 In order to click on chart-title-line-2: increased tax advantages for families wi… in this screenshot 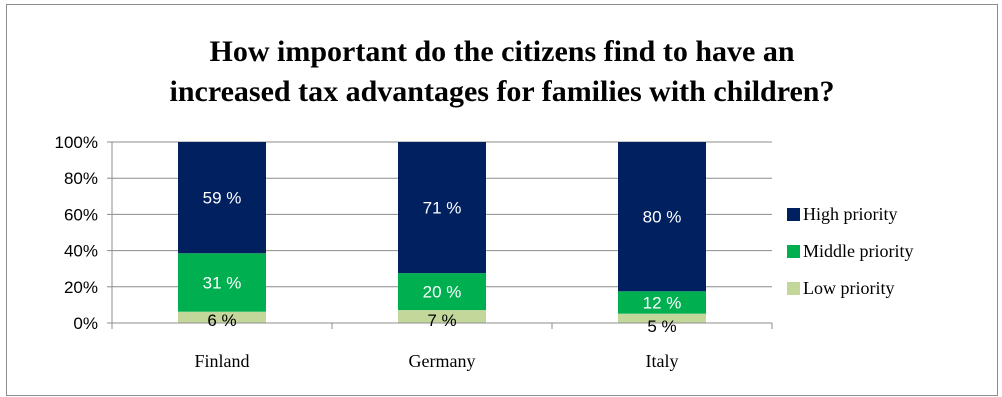, I will do `click(502, 91)`.